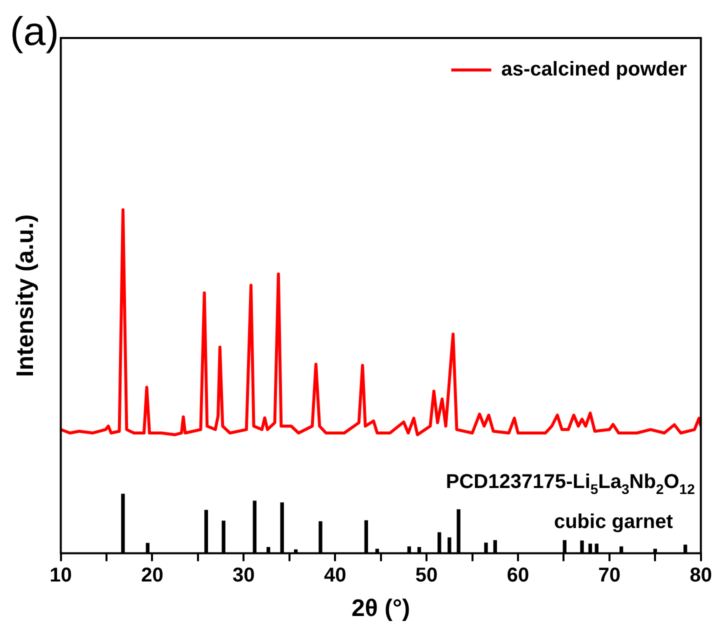  What do you see at coordinates (614, 522) in the screenshot?
I see `annotation: cubic garnet` at bounding box center [614, 522].